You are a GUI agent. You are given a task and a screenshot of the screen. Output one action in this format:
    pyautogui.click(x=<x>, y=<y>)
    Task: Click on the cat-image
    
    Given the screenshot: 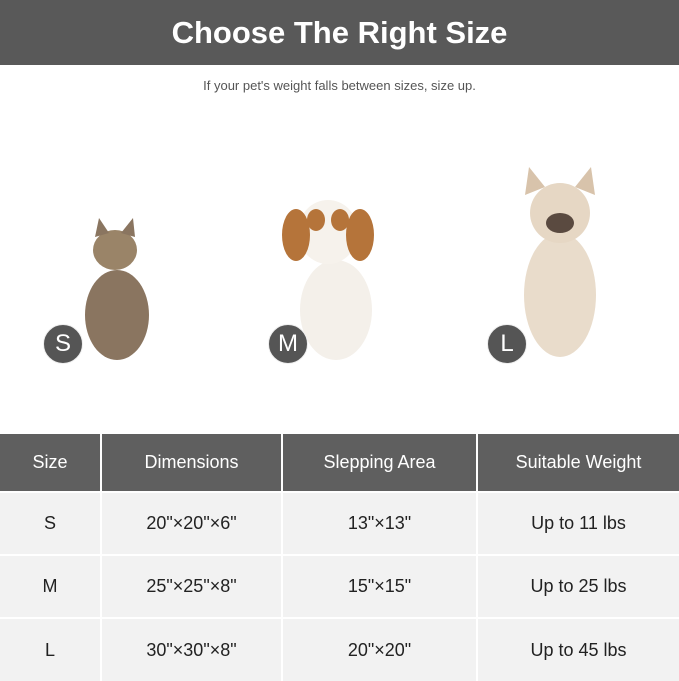 What is the action you would take?
    pyautogui.click(x=117, y=289)
    